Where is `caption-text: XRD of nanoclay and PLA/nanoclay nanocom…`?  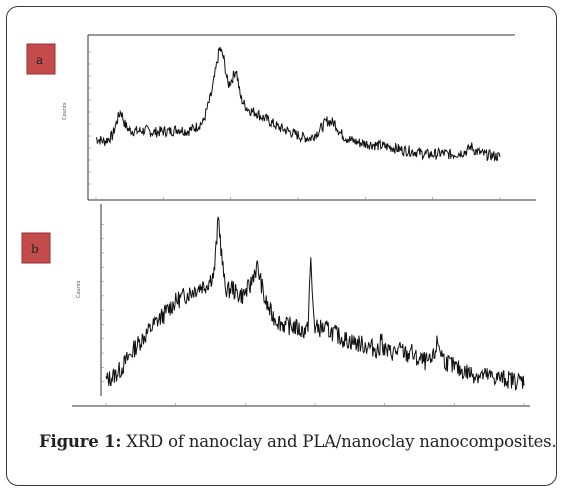 caption-text: XRD of nanoclay and PLA/nanoclay nanocom… is located at coordinates (339, 441).